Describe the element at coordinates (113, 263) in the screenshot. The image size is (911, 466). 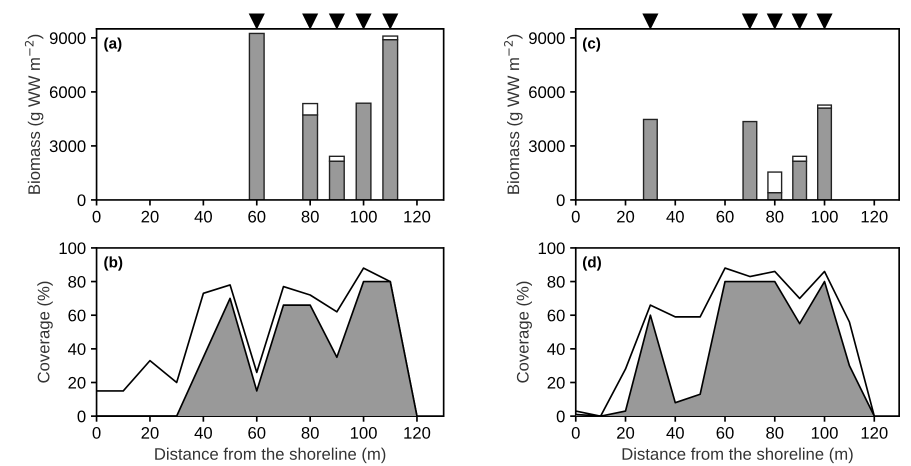
I see `annotation: (b)` at that location.